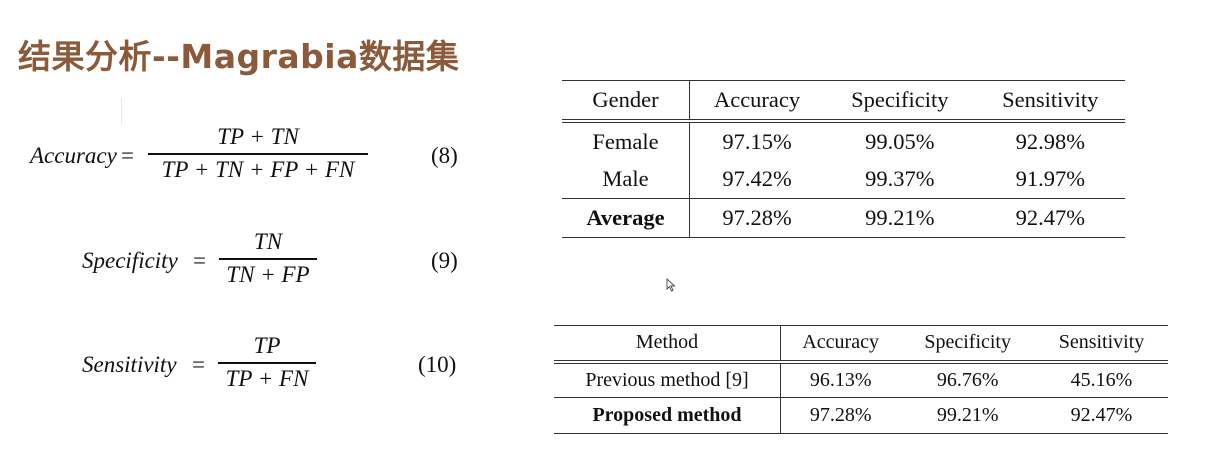 The width and height of the screenshot is (1210, 463). What do you see at coordinates (268, 274) in the screenshot?
I see `denominator: TN + FP` at bounding box center [268, 274].